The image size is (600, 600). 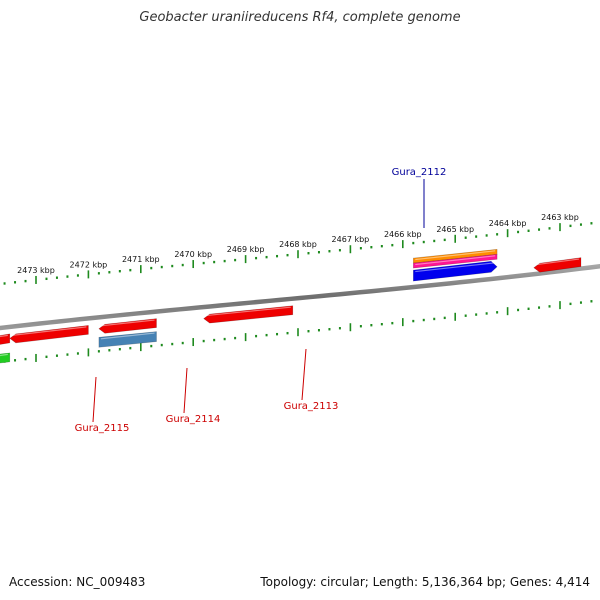 What do you see at coordinates (508, 223) in the screenshot?
I see `scale-label: 2464 kbp` at bounding box center [508, 223].